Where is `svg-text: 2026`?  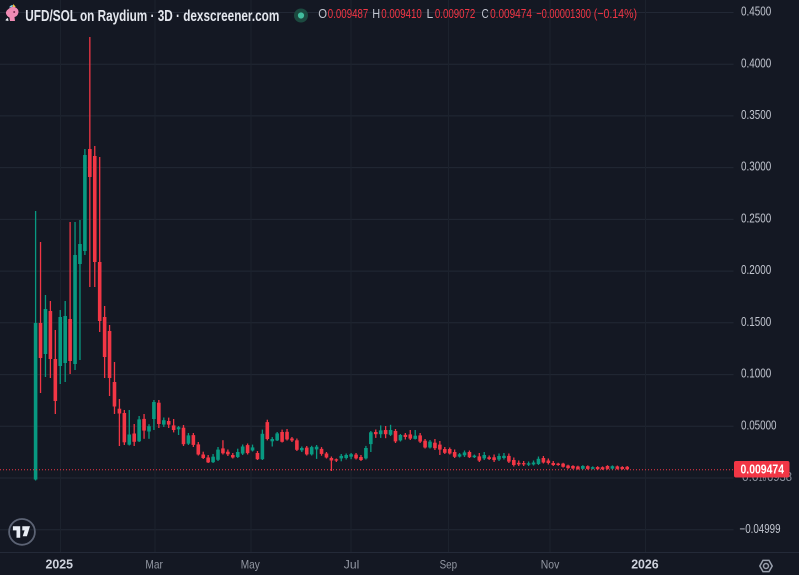 svg-text: 2026 is located at coordinates (645, 565).